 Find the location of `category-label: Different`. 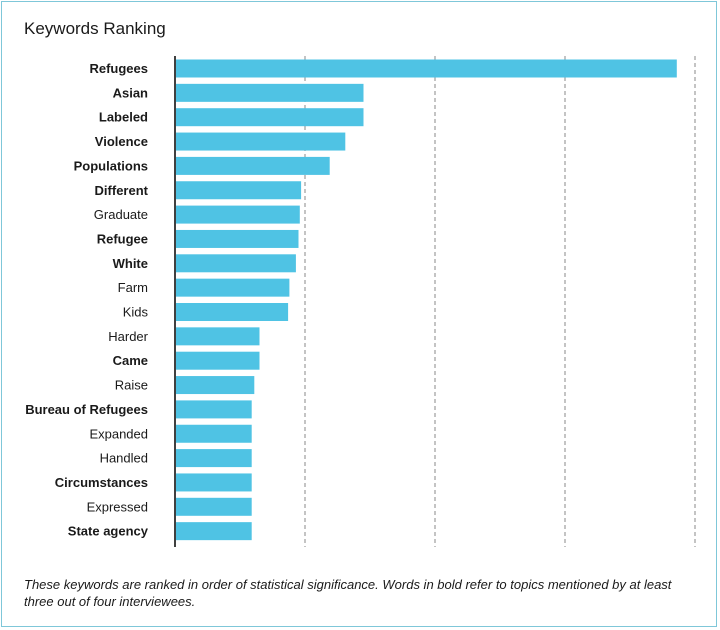

category-label: Different is located at coordinates (122, 190).